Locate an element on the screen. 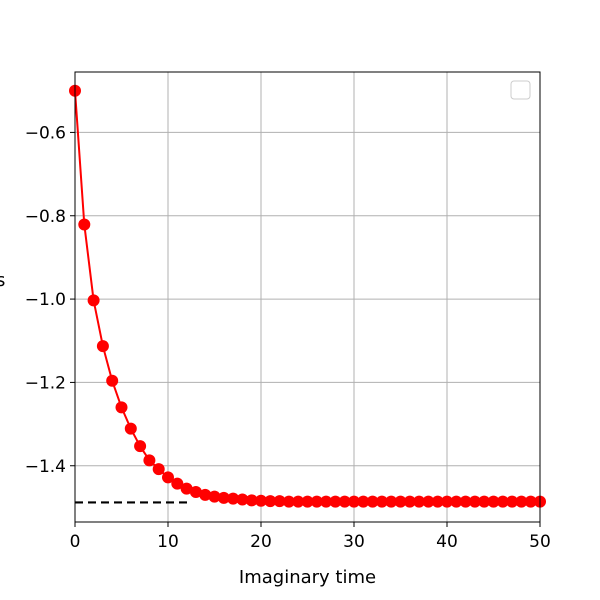 The image size is (600, 600). x-tick-label: 0 is located at coordinates (75, 542).